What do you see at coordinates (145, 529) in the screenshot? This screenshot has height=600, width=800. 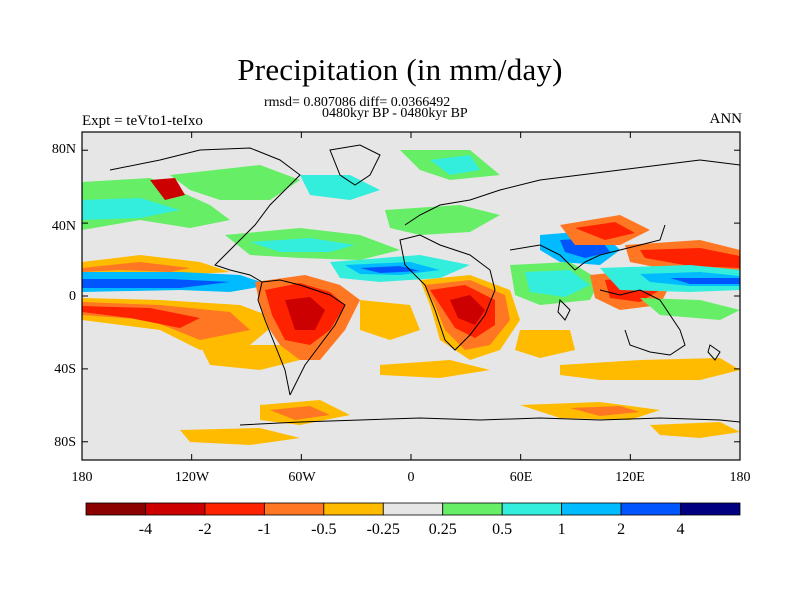 I see `colorbar-label: -4` at bounding box center [145, 529].